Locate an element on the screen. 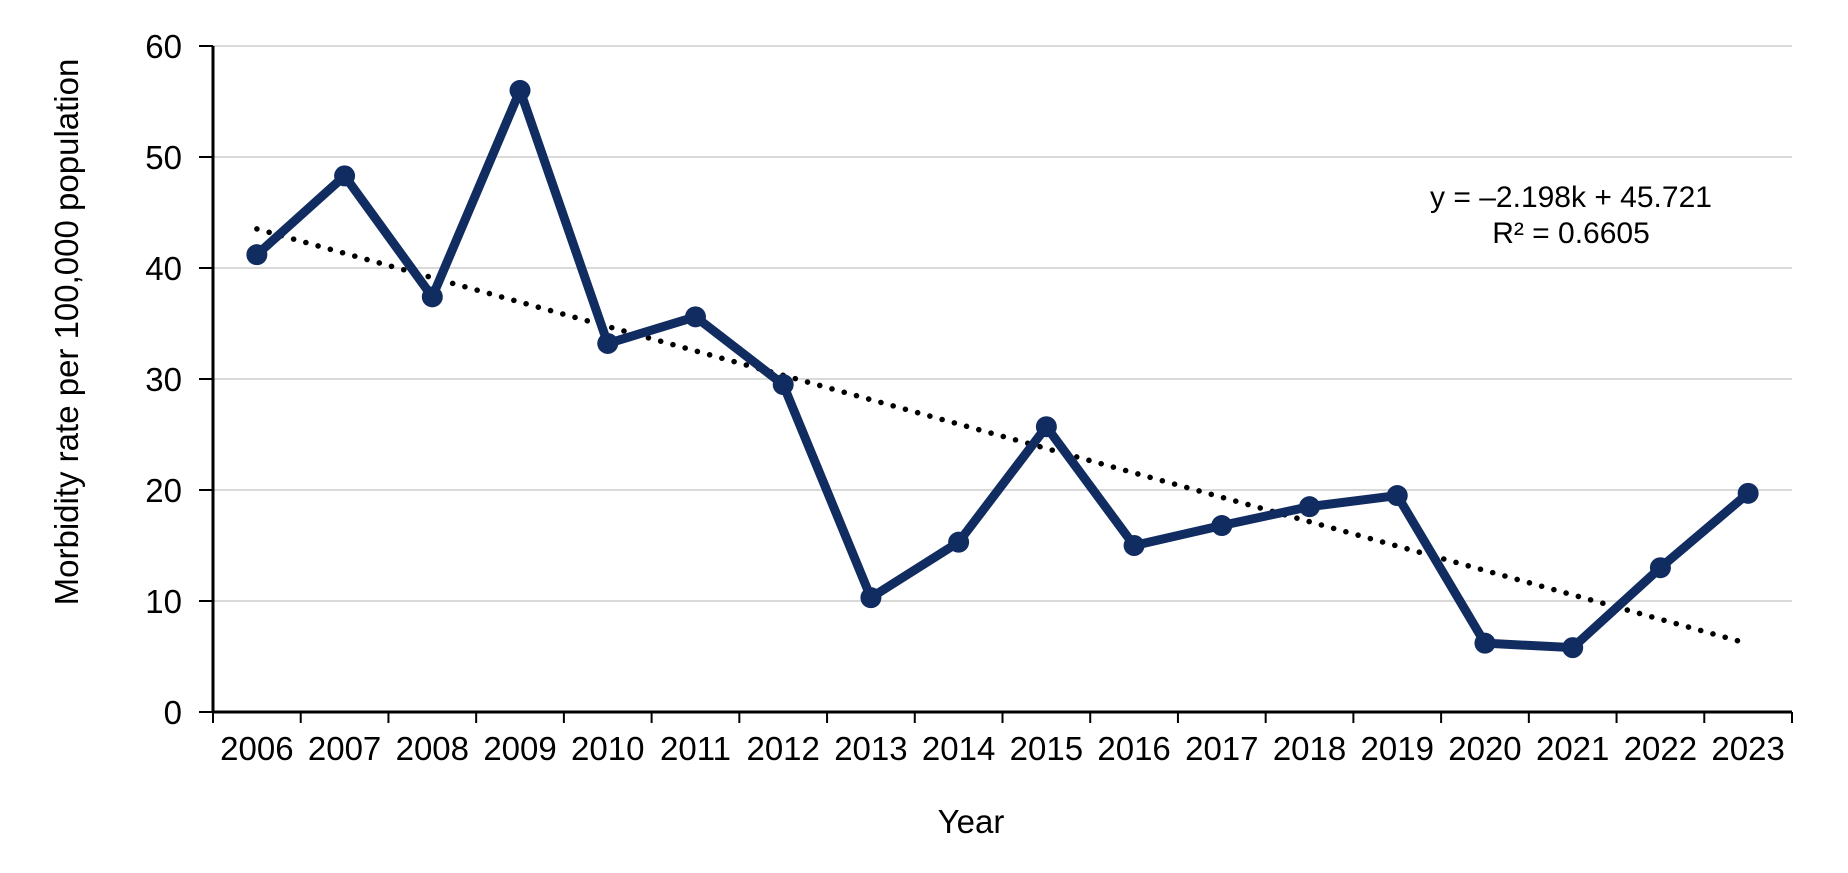 Image resolution: width=1848 pixels, height=873 pixels. x-axis-title: Year is located at coordinates (971, 821).